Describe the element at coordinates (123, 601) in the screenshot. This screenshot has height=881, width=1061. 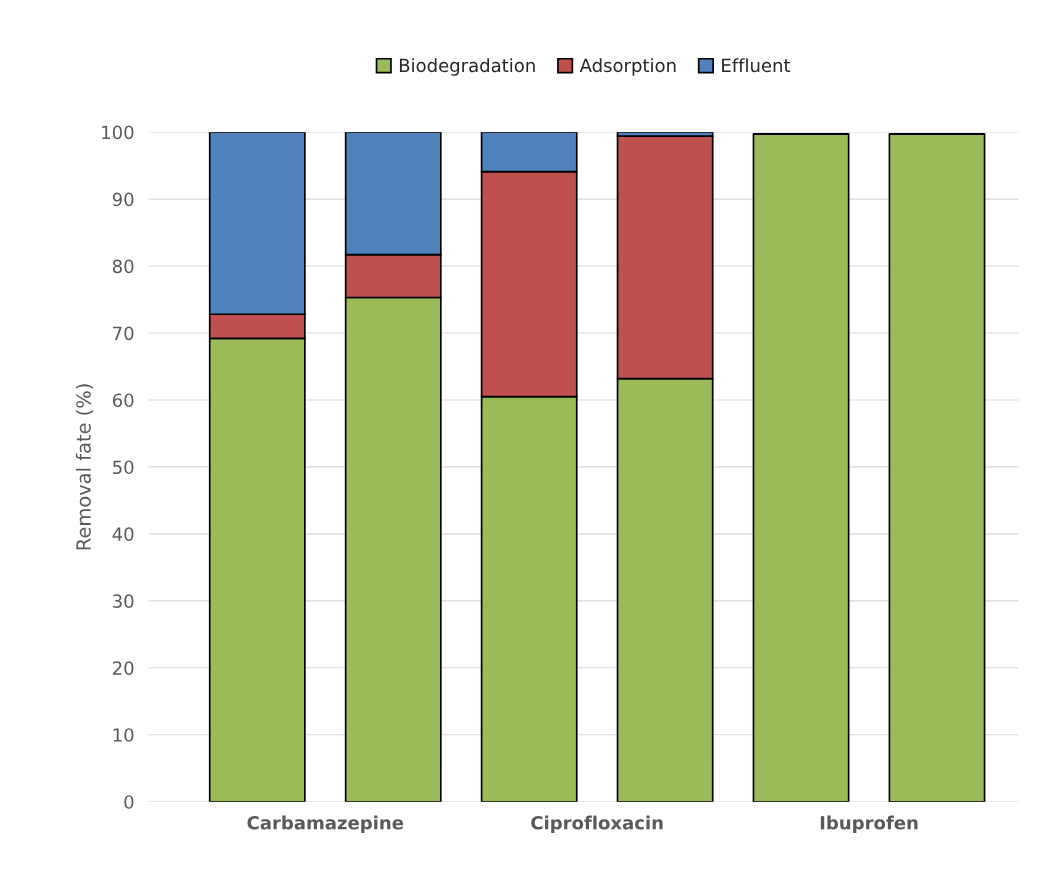
I see `y-tick-label: 30` at that location.